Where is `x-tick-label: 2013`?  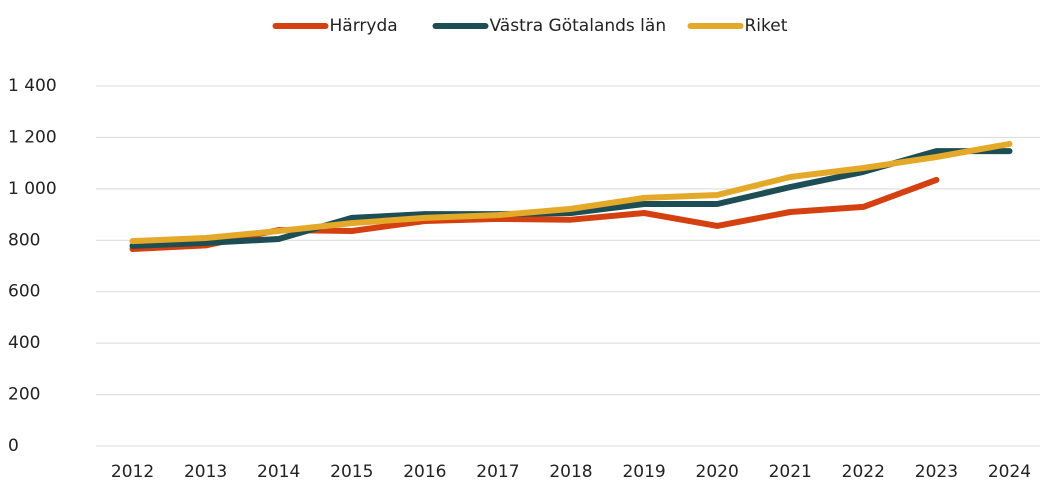 x-tick-label: 2013 is located at coordinates (205, 472).